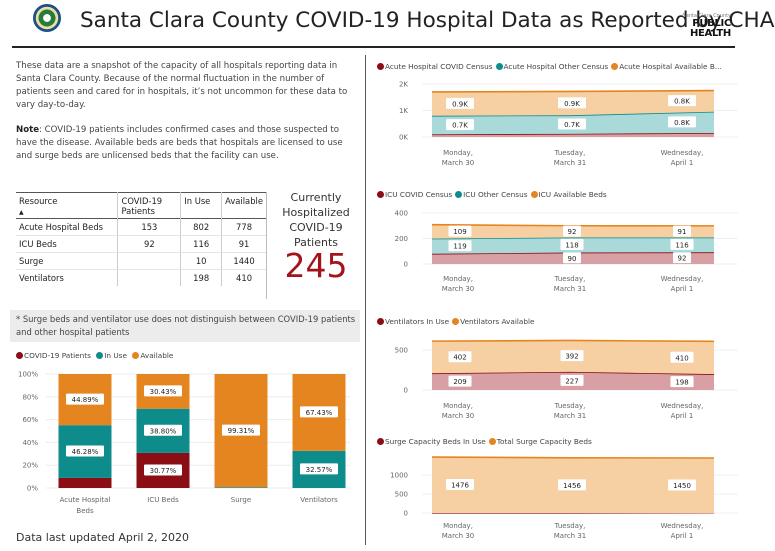 The width and height of the screenshot is (775, 551). What do you see at coordinates (319, 413) in the screenshot?
I see `bar-value-label: 67.43%` at bounding box center [319, 413].